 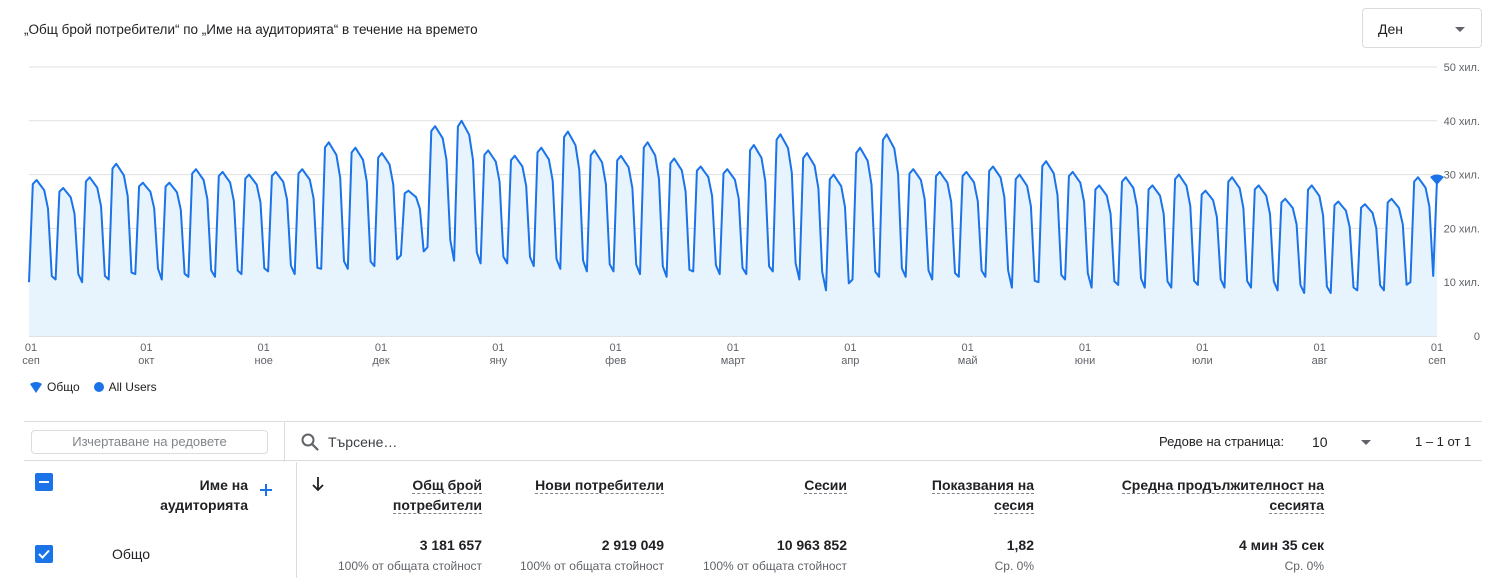 I want to click on search-icon, so click(x=310, y=442).